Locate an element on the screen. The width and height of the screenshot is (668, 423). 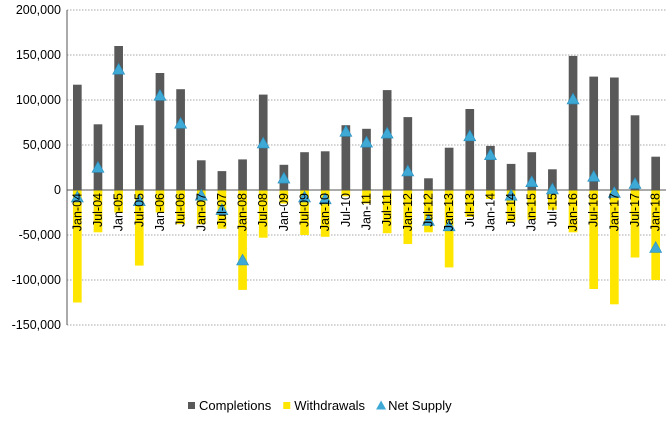
y-tick-label: 200,000 is located at coordinates (38, 10).